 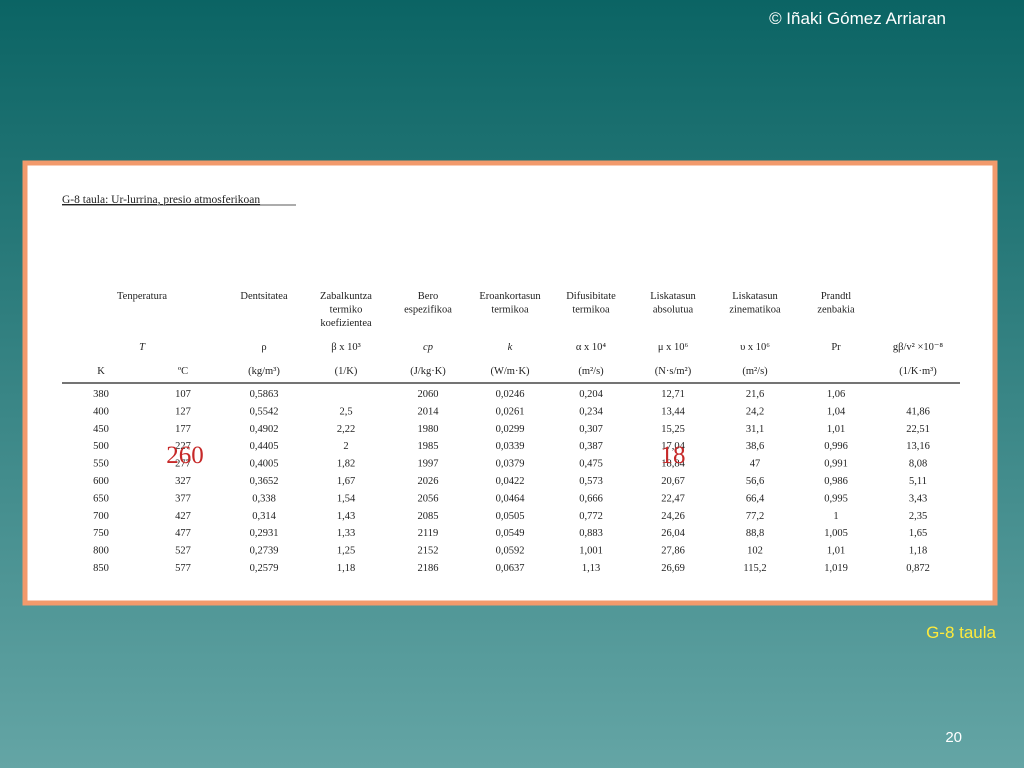 I want to click on column-header: espezifikoa, so click(x=428, y=310).